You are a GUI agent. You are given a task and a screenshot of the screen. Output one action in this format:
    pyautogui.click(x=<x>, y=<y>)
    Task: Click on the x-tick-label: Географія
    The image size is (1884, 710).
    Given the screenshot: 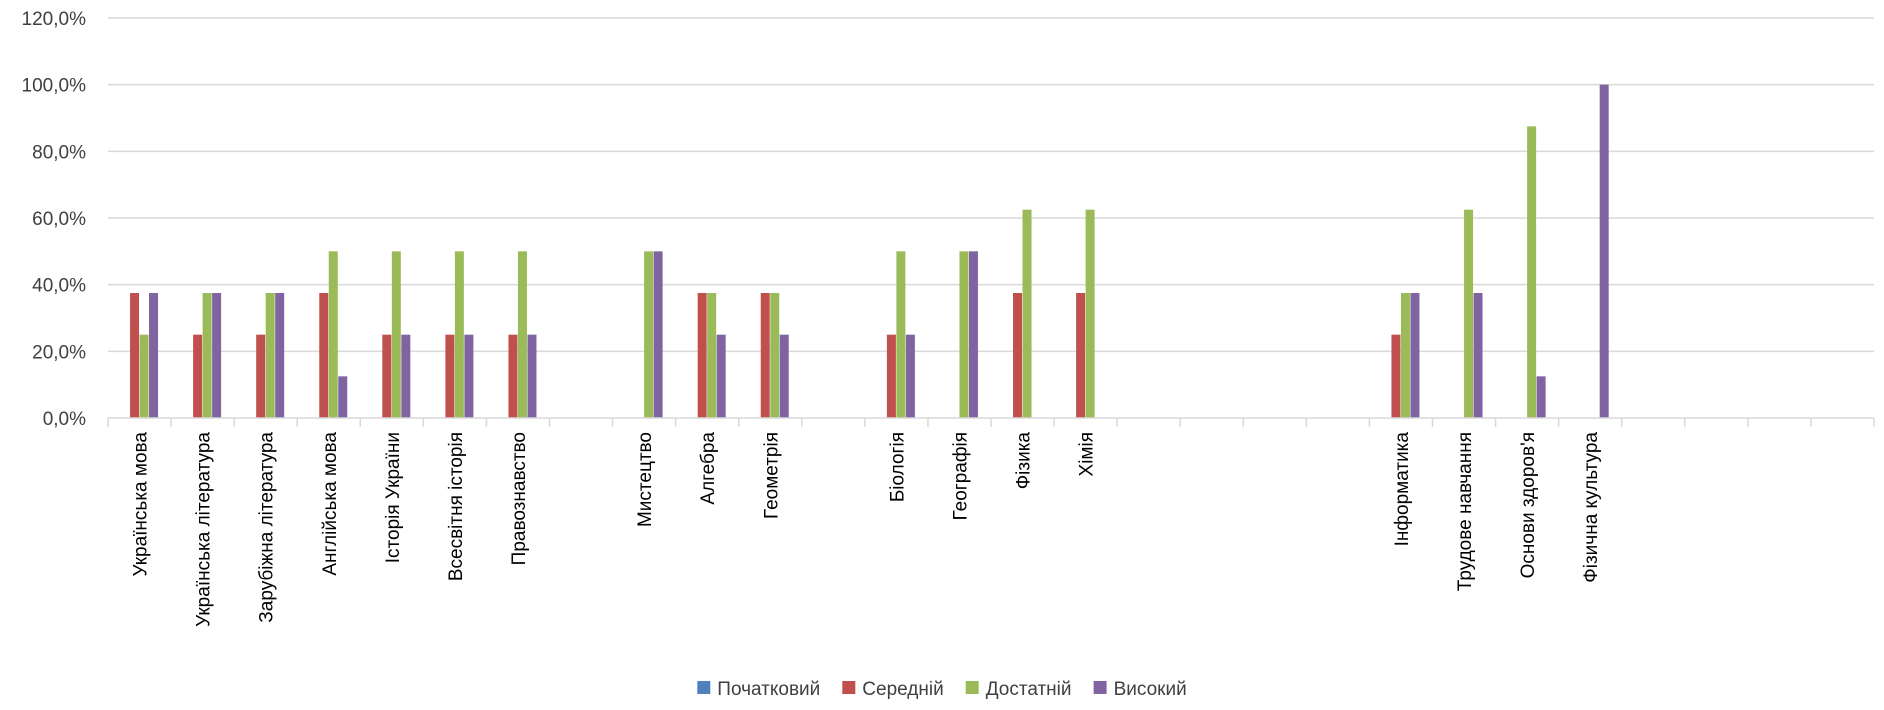 What is the action you would take?
    pyautogui.click(x=960, y=476)
    